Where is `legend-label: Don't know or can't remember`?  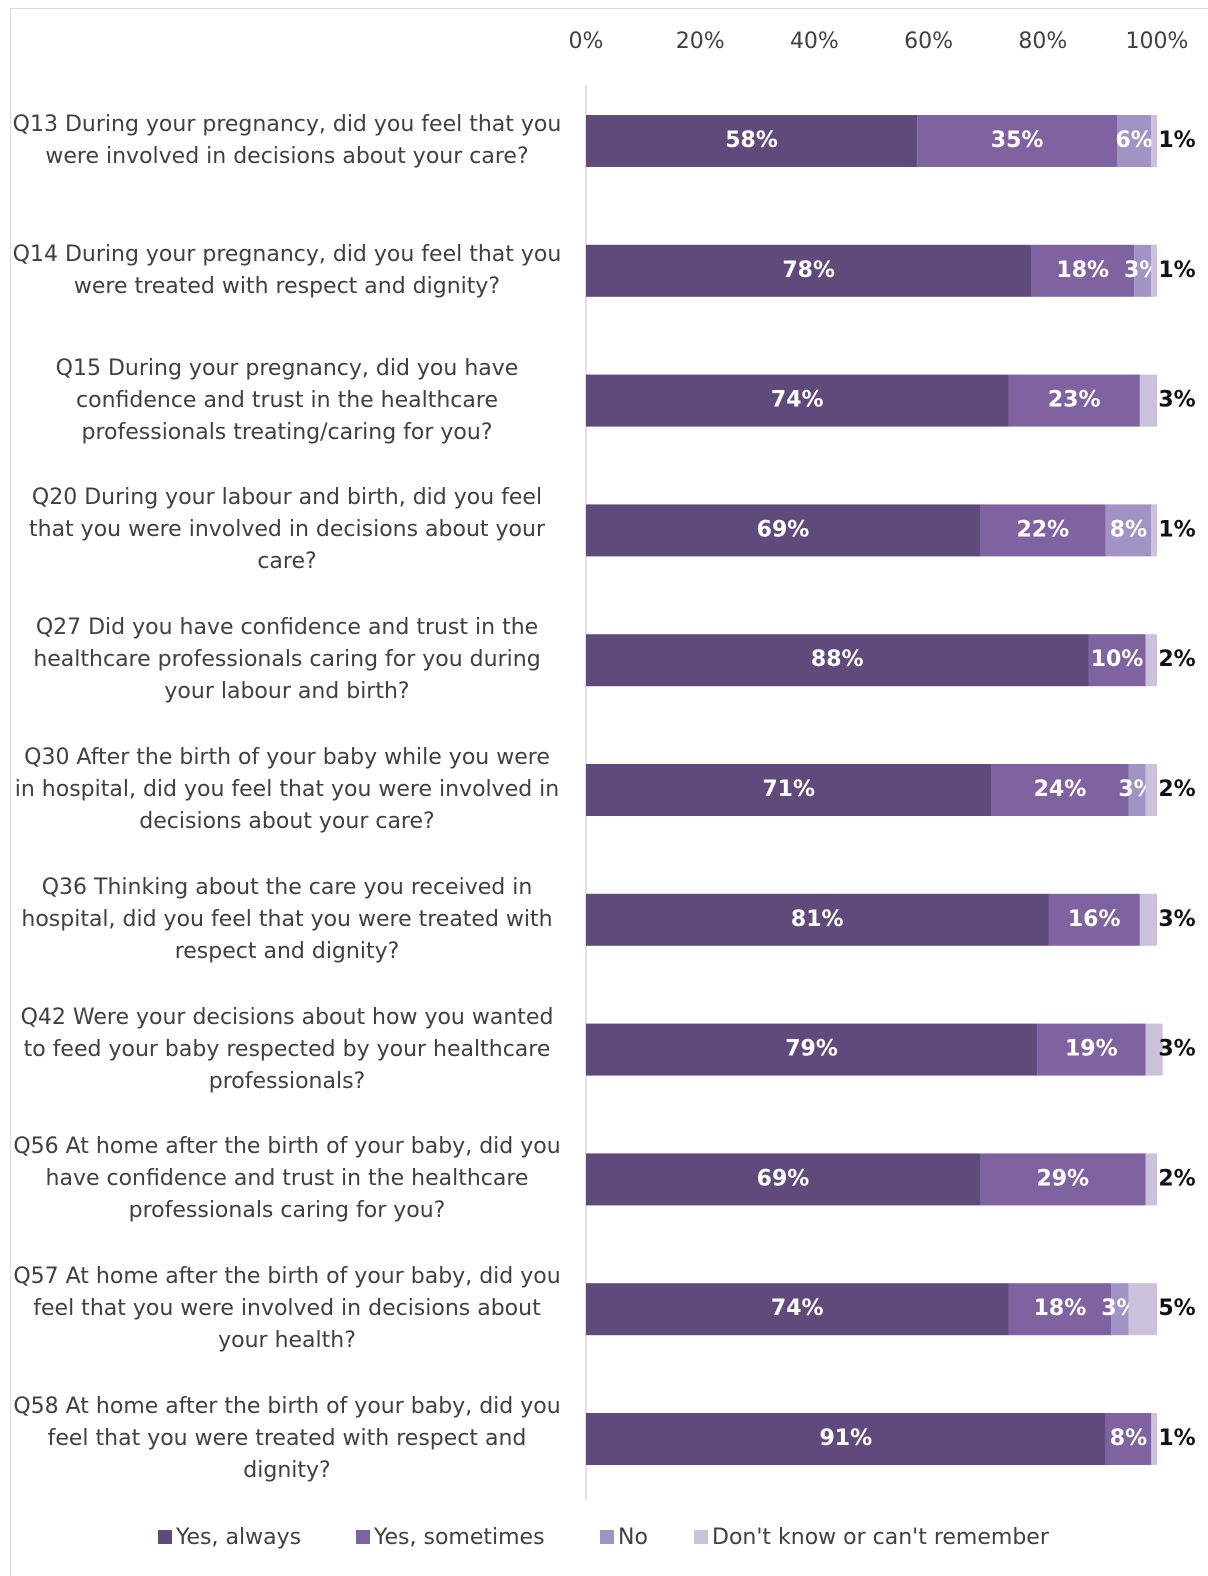
legend-label: Don't know or can't remember is located at coordinates (881, 1537).